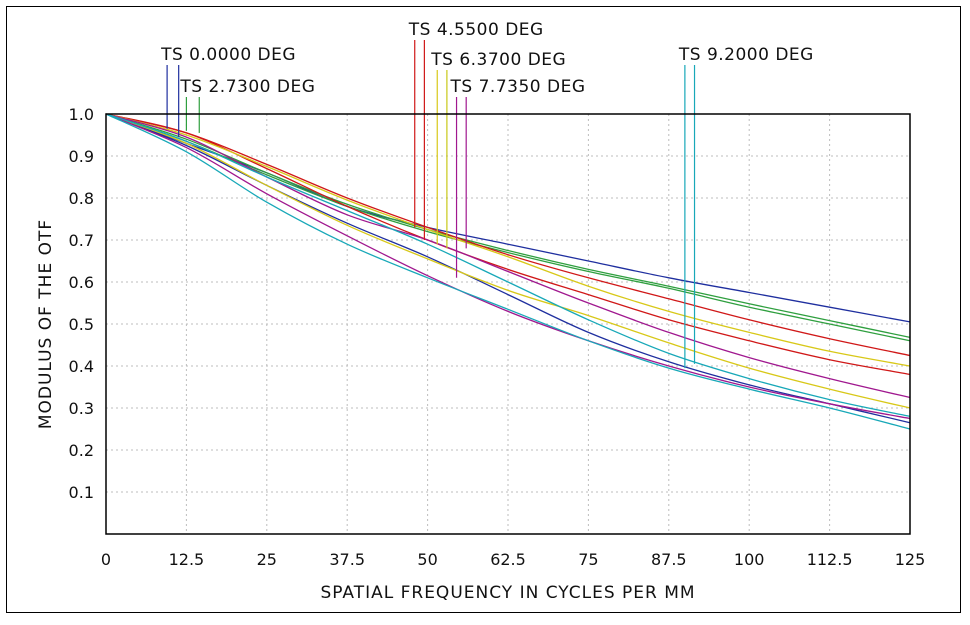  Describe the element at coordinates (498, 60) in the screenshot. I see `legend-label: TS 6.3700 DEG` at that location.